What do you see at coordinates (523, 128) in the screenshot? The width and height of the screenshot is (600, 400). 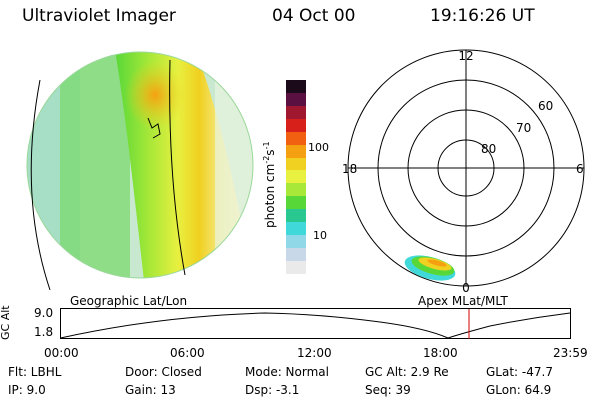 I see `polar-lat-70: 70` at bounding box center [523, 128].